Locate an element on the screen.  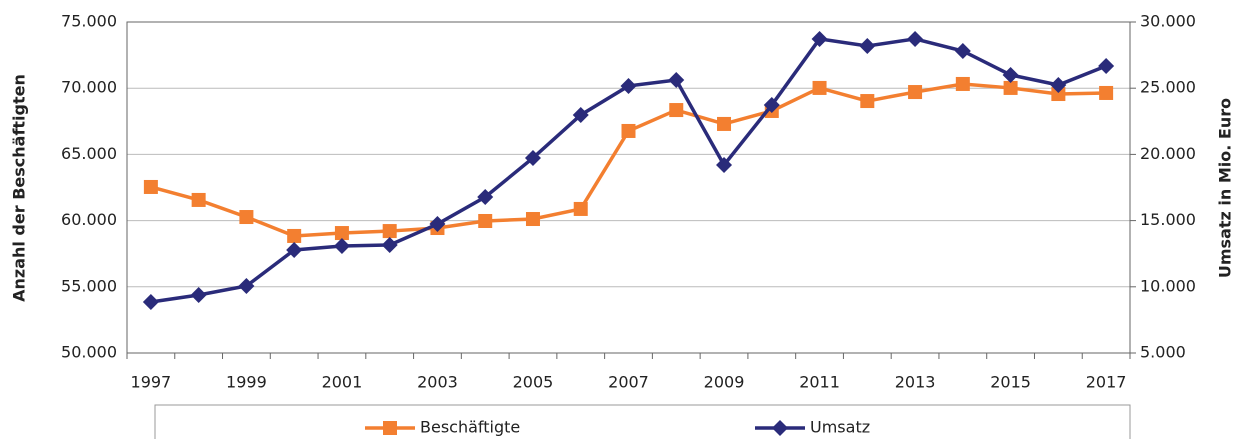
y-tick-label: 65.000 is located at coordinates (89, 153).